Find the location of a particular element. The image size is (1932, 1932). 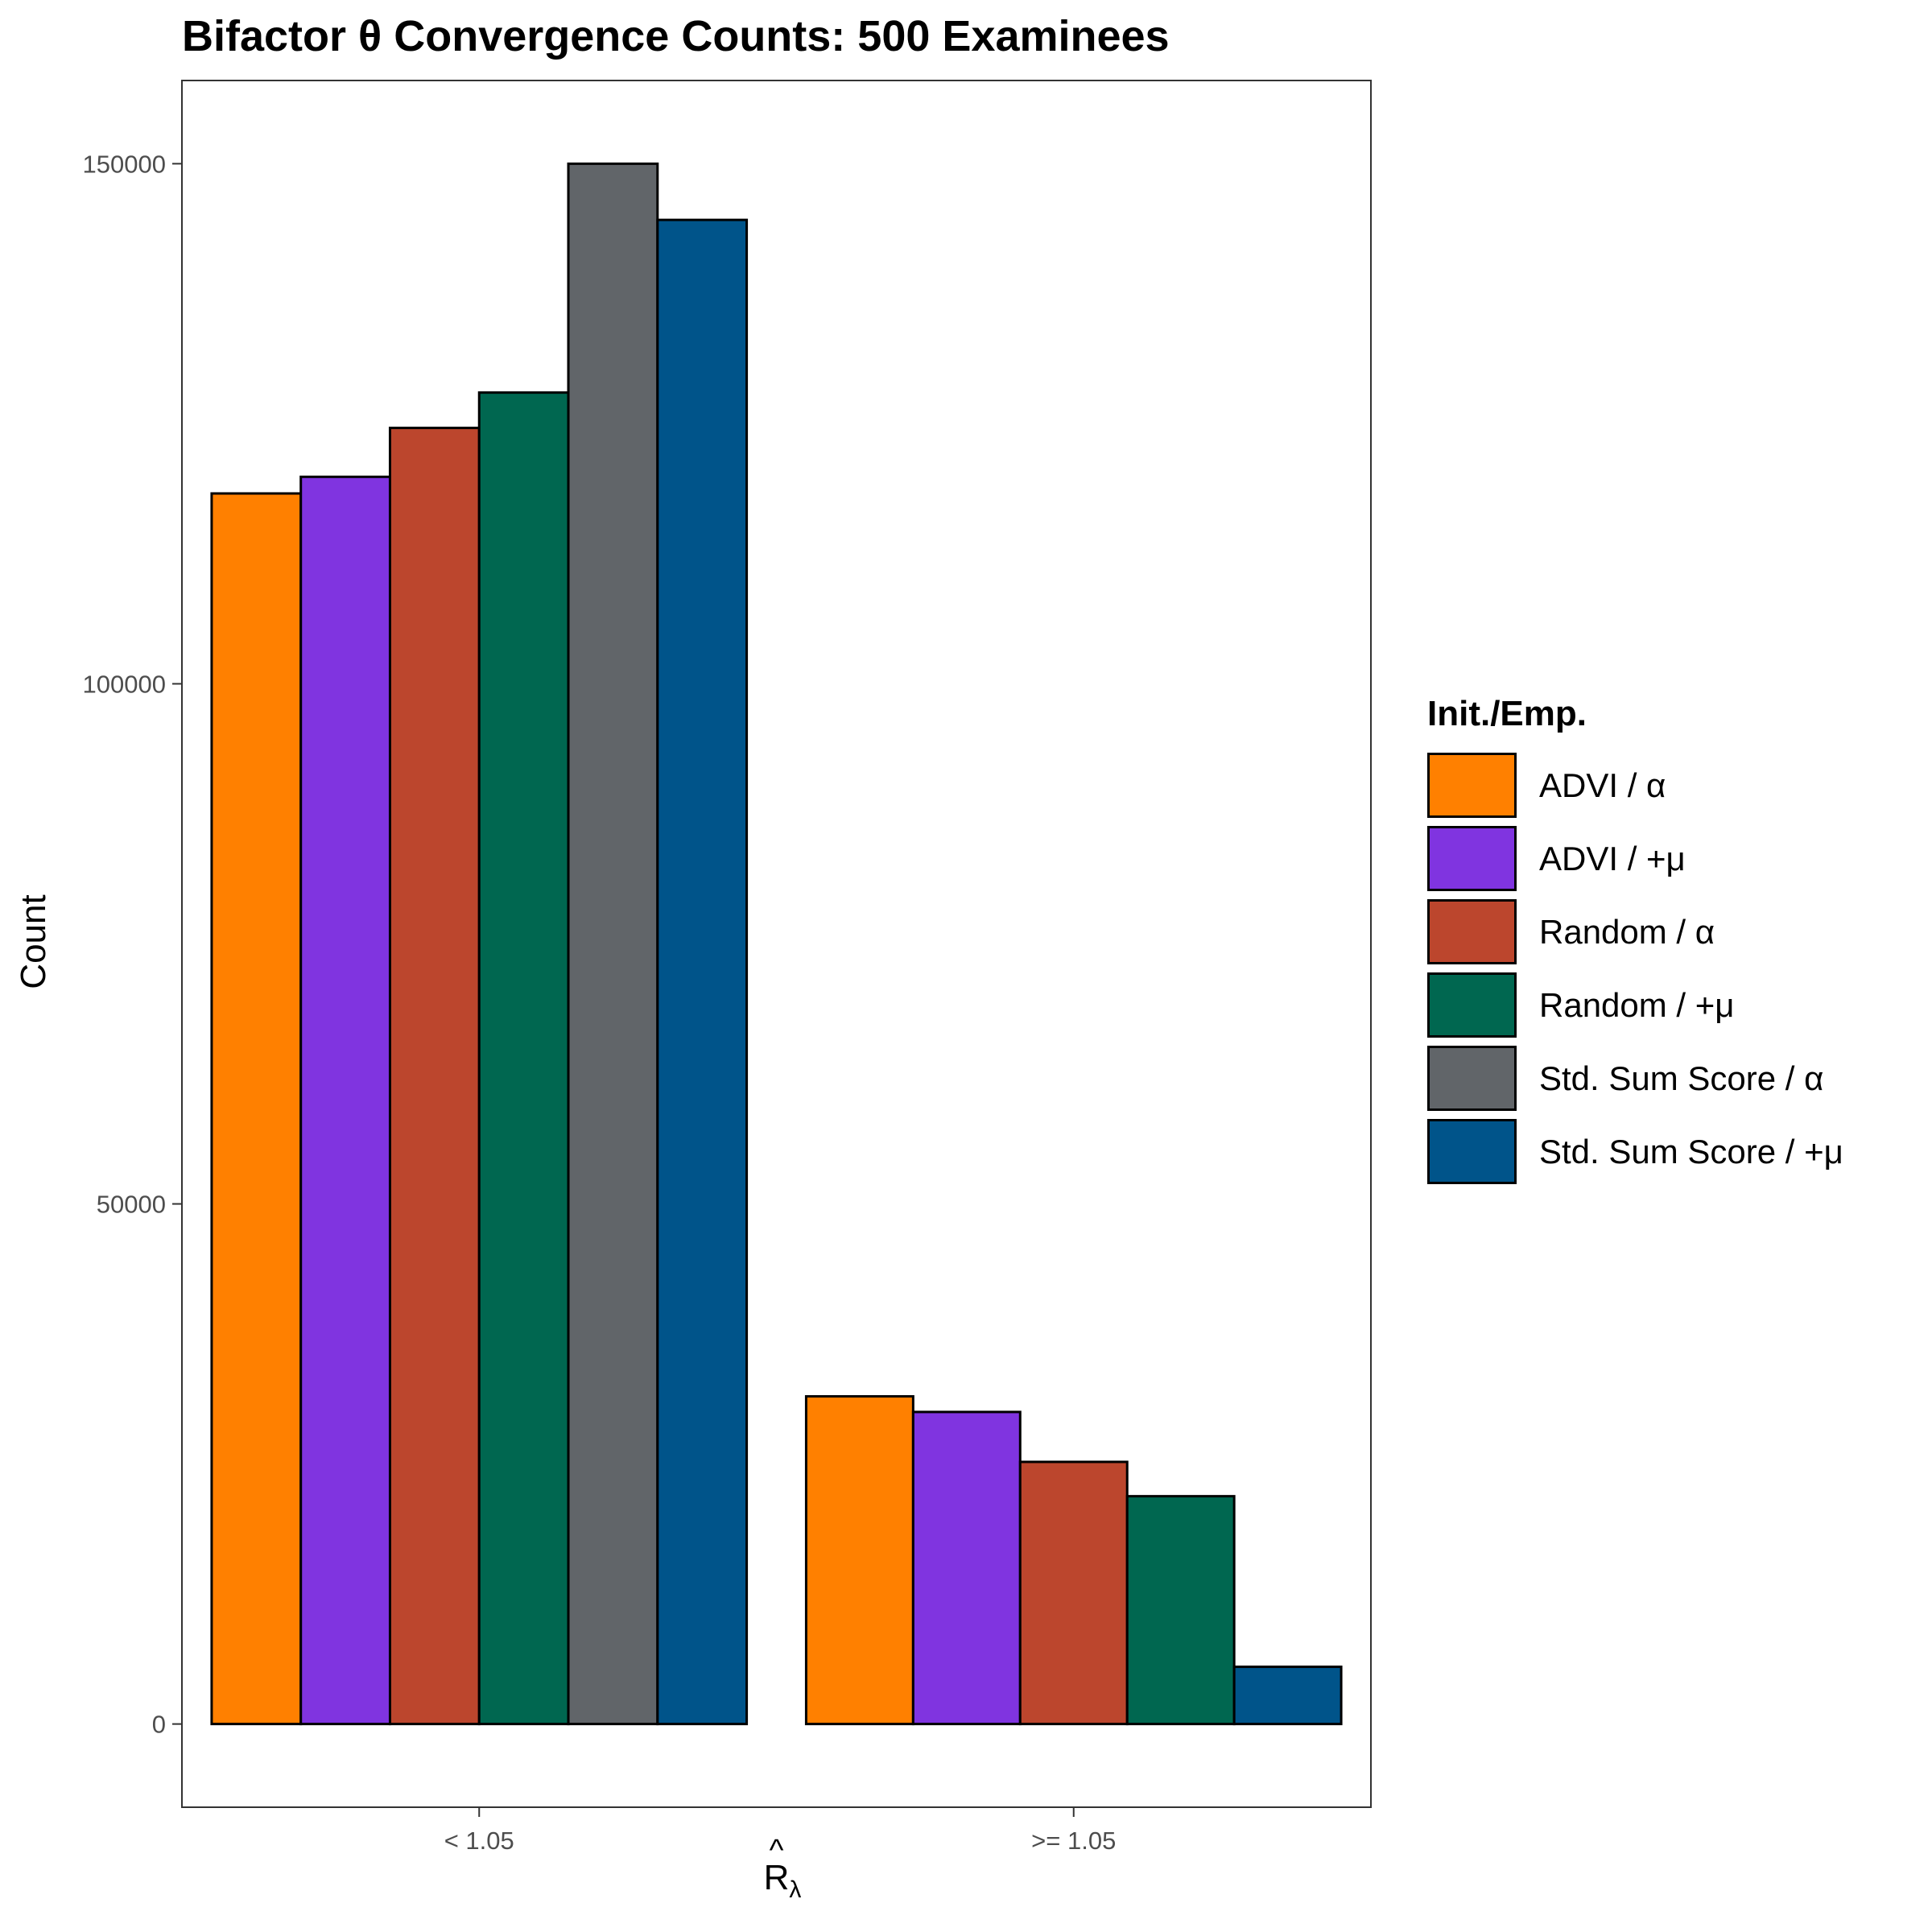

legend-item: ADVI / +μ is located at coordinates (1635, 858).